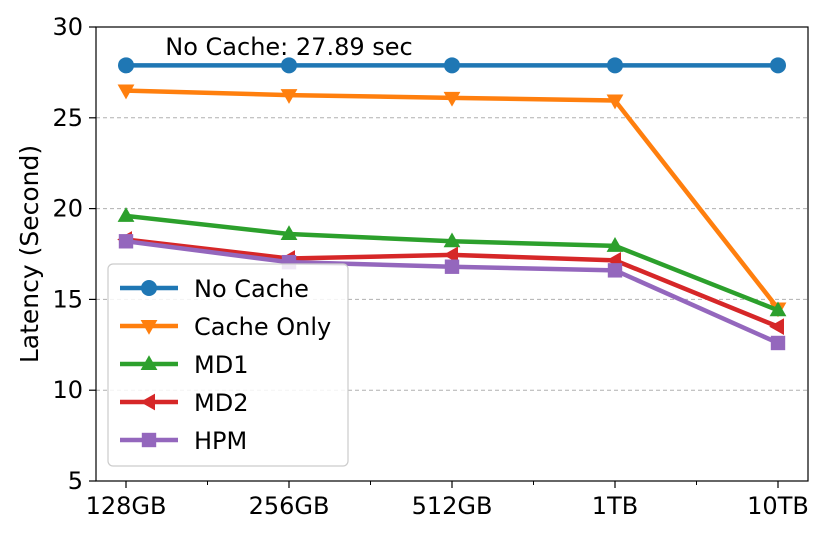 This screenshot has height=534, width=830. What do you see at coordinates (184, 403) in the screenshot?
I see `legend-entry: MD2` at bounding box center [184, 403].